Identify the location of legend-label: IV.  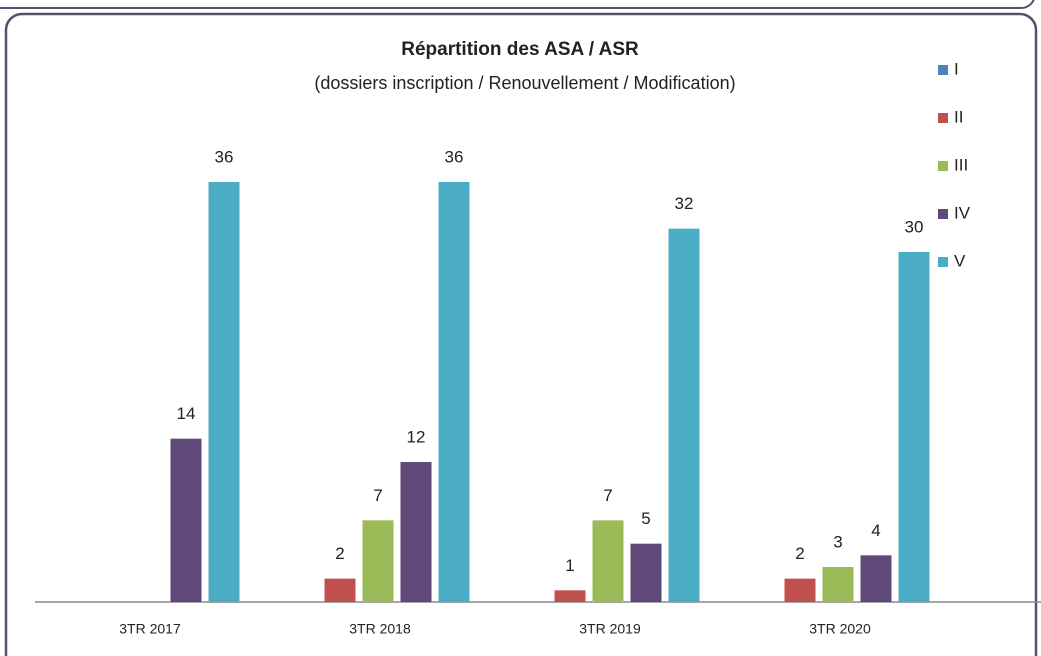
(962, 212).